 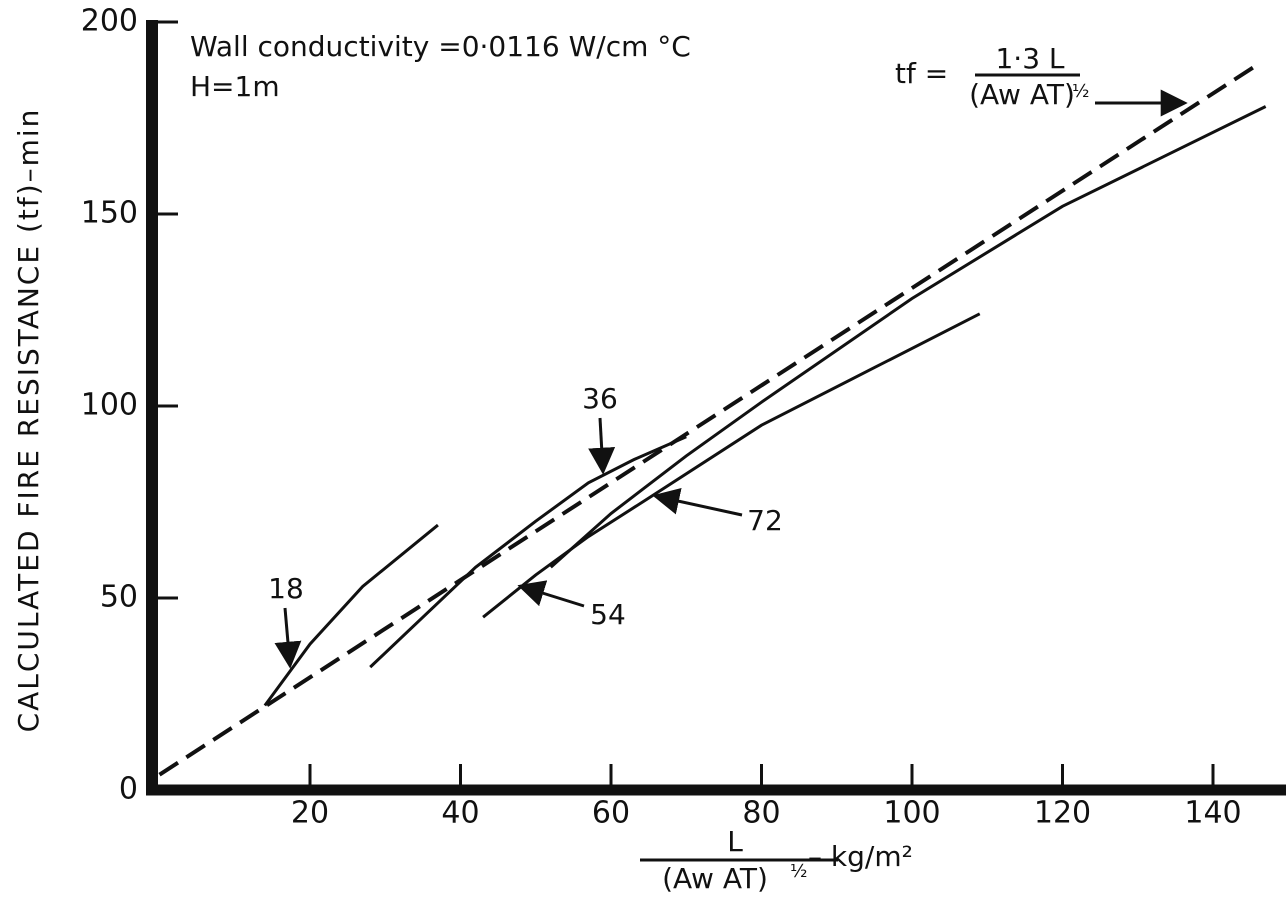 What do you see at coordinates (761, 813) in the screenshot?
I see `x-tick-label: 80` at bounding box center [761, 813].